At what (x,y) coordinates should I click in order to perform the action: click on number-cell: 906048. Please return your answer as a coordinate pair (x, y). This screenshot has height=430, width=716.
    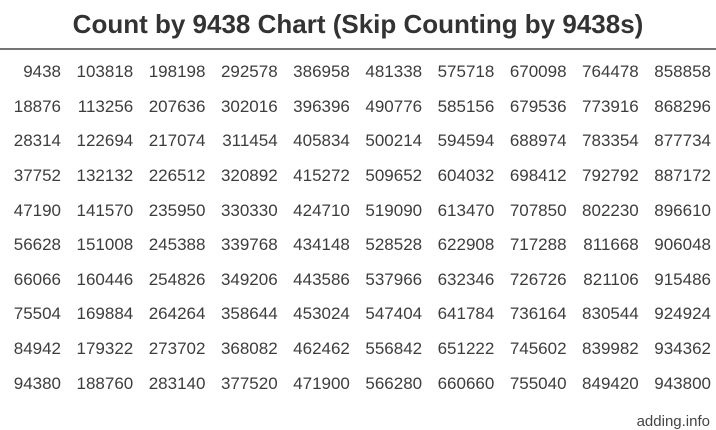
    Looking at the image, I should click on (682, 245).